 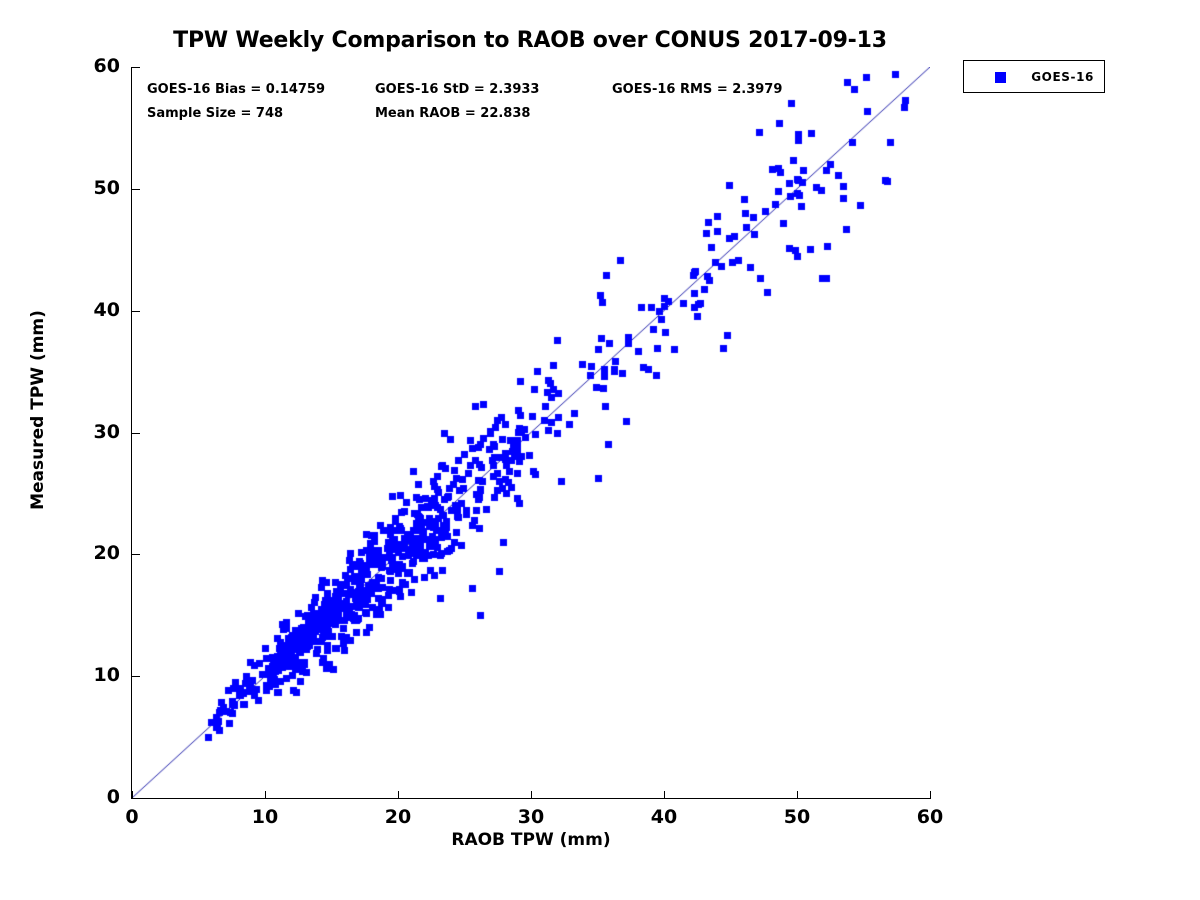 I want to click on legend-entry-goes16: GOES-16, so click(x=1034, y=76).